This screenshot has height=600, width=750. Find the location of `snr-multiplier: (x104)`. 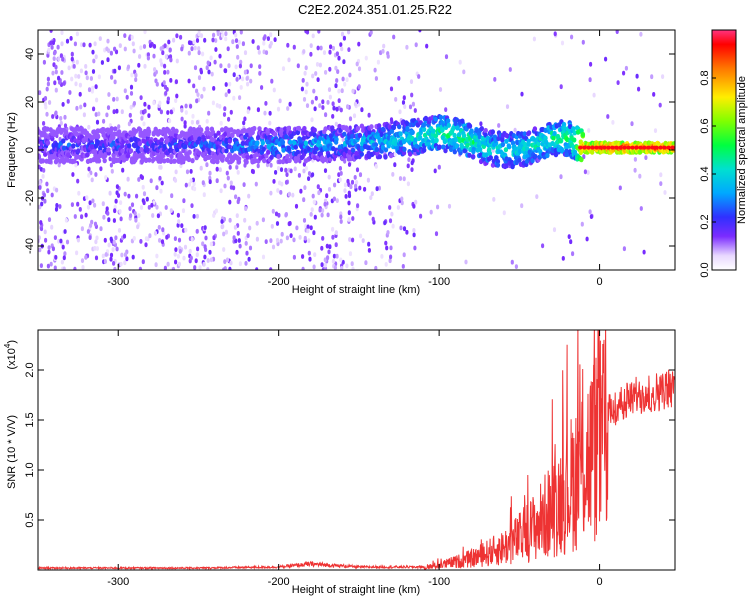

snr-multiplier: (x104) is located at coordinates (10, 355).